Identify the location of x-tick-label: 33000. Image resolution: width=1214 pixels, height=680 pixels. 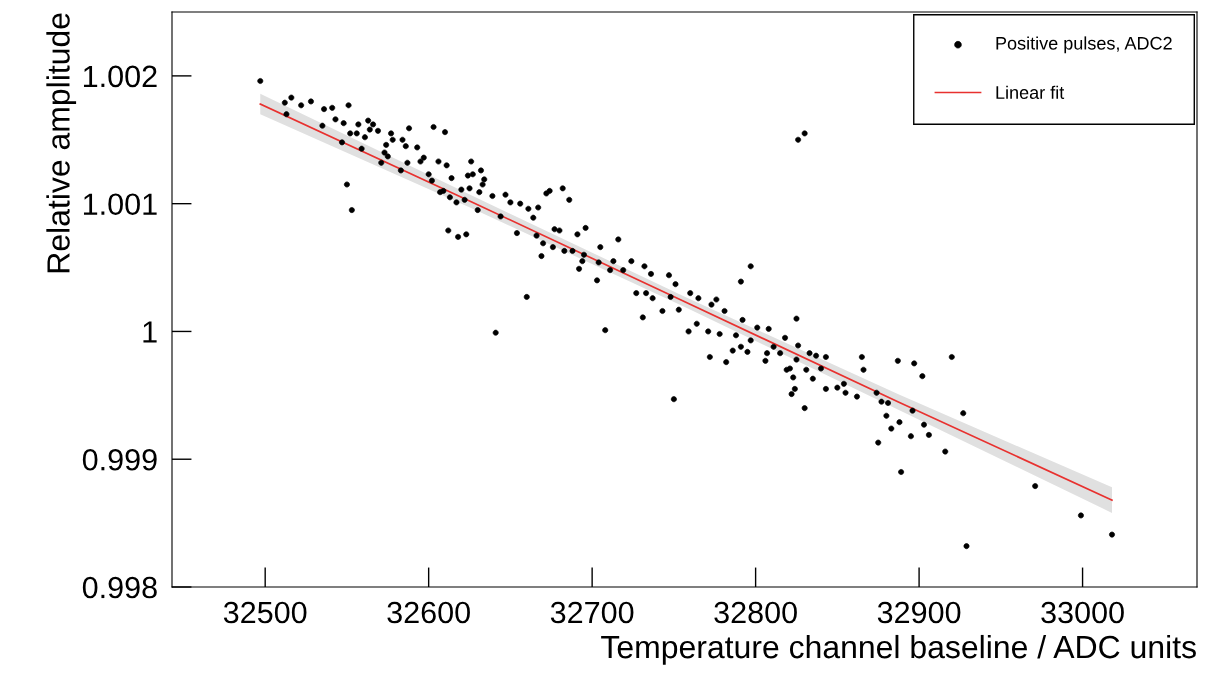
(1082, 612).